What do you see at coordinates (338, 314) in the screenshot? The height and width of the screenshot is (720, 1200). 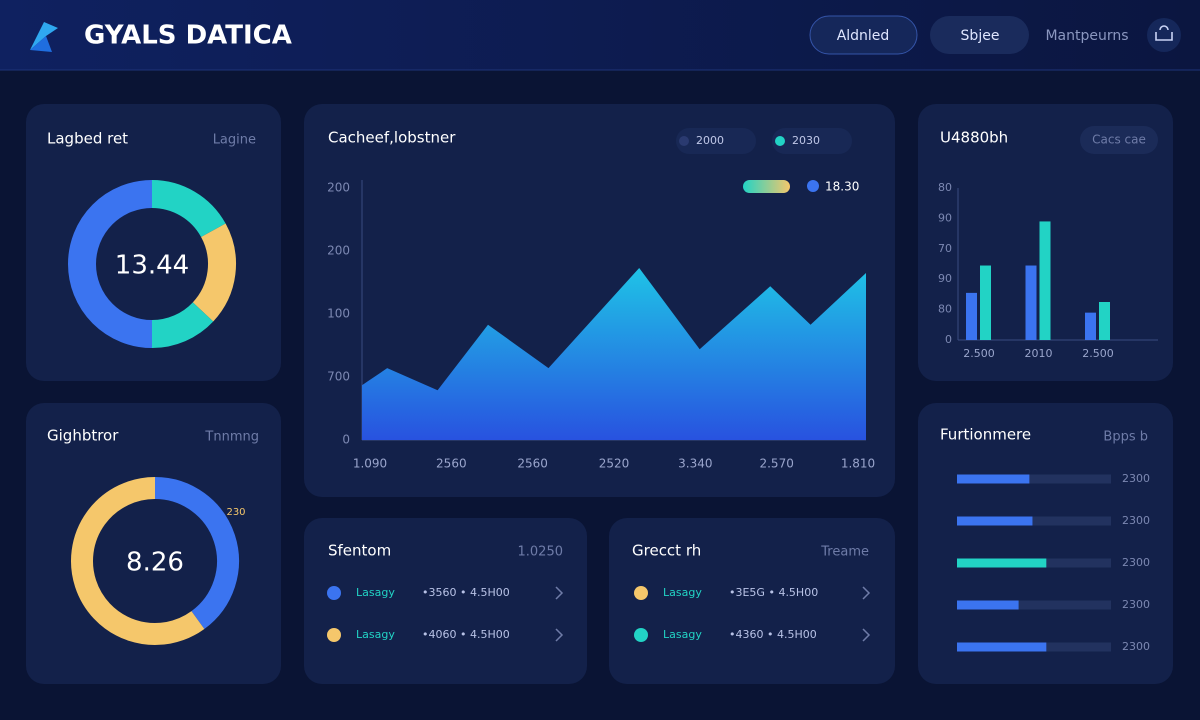 I see `y-tick-label: 100` at bounding box center [338, 314].